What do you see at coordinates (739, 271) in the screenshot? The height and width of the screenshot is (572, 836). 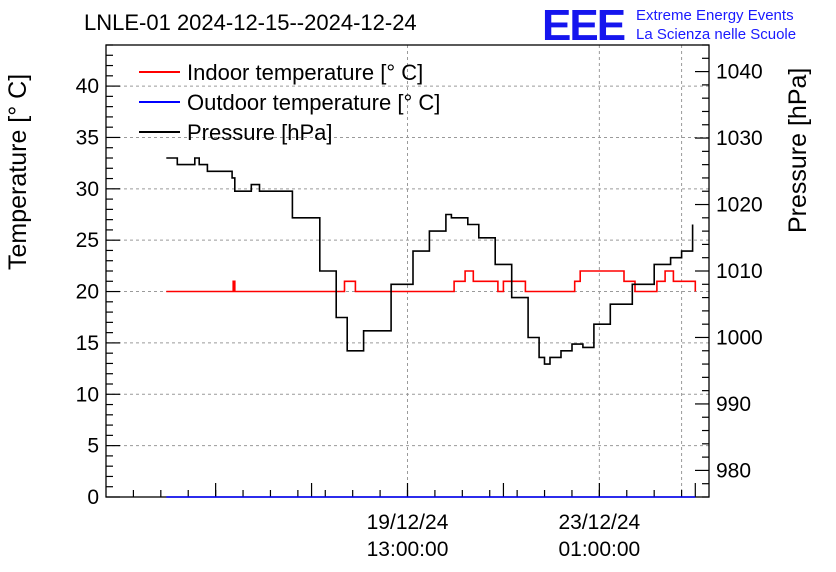 I see `y2-tick-label: 1010` at bounding box center [739, 271].